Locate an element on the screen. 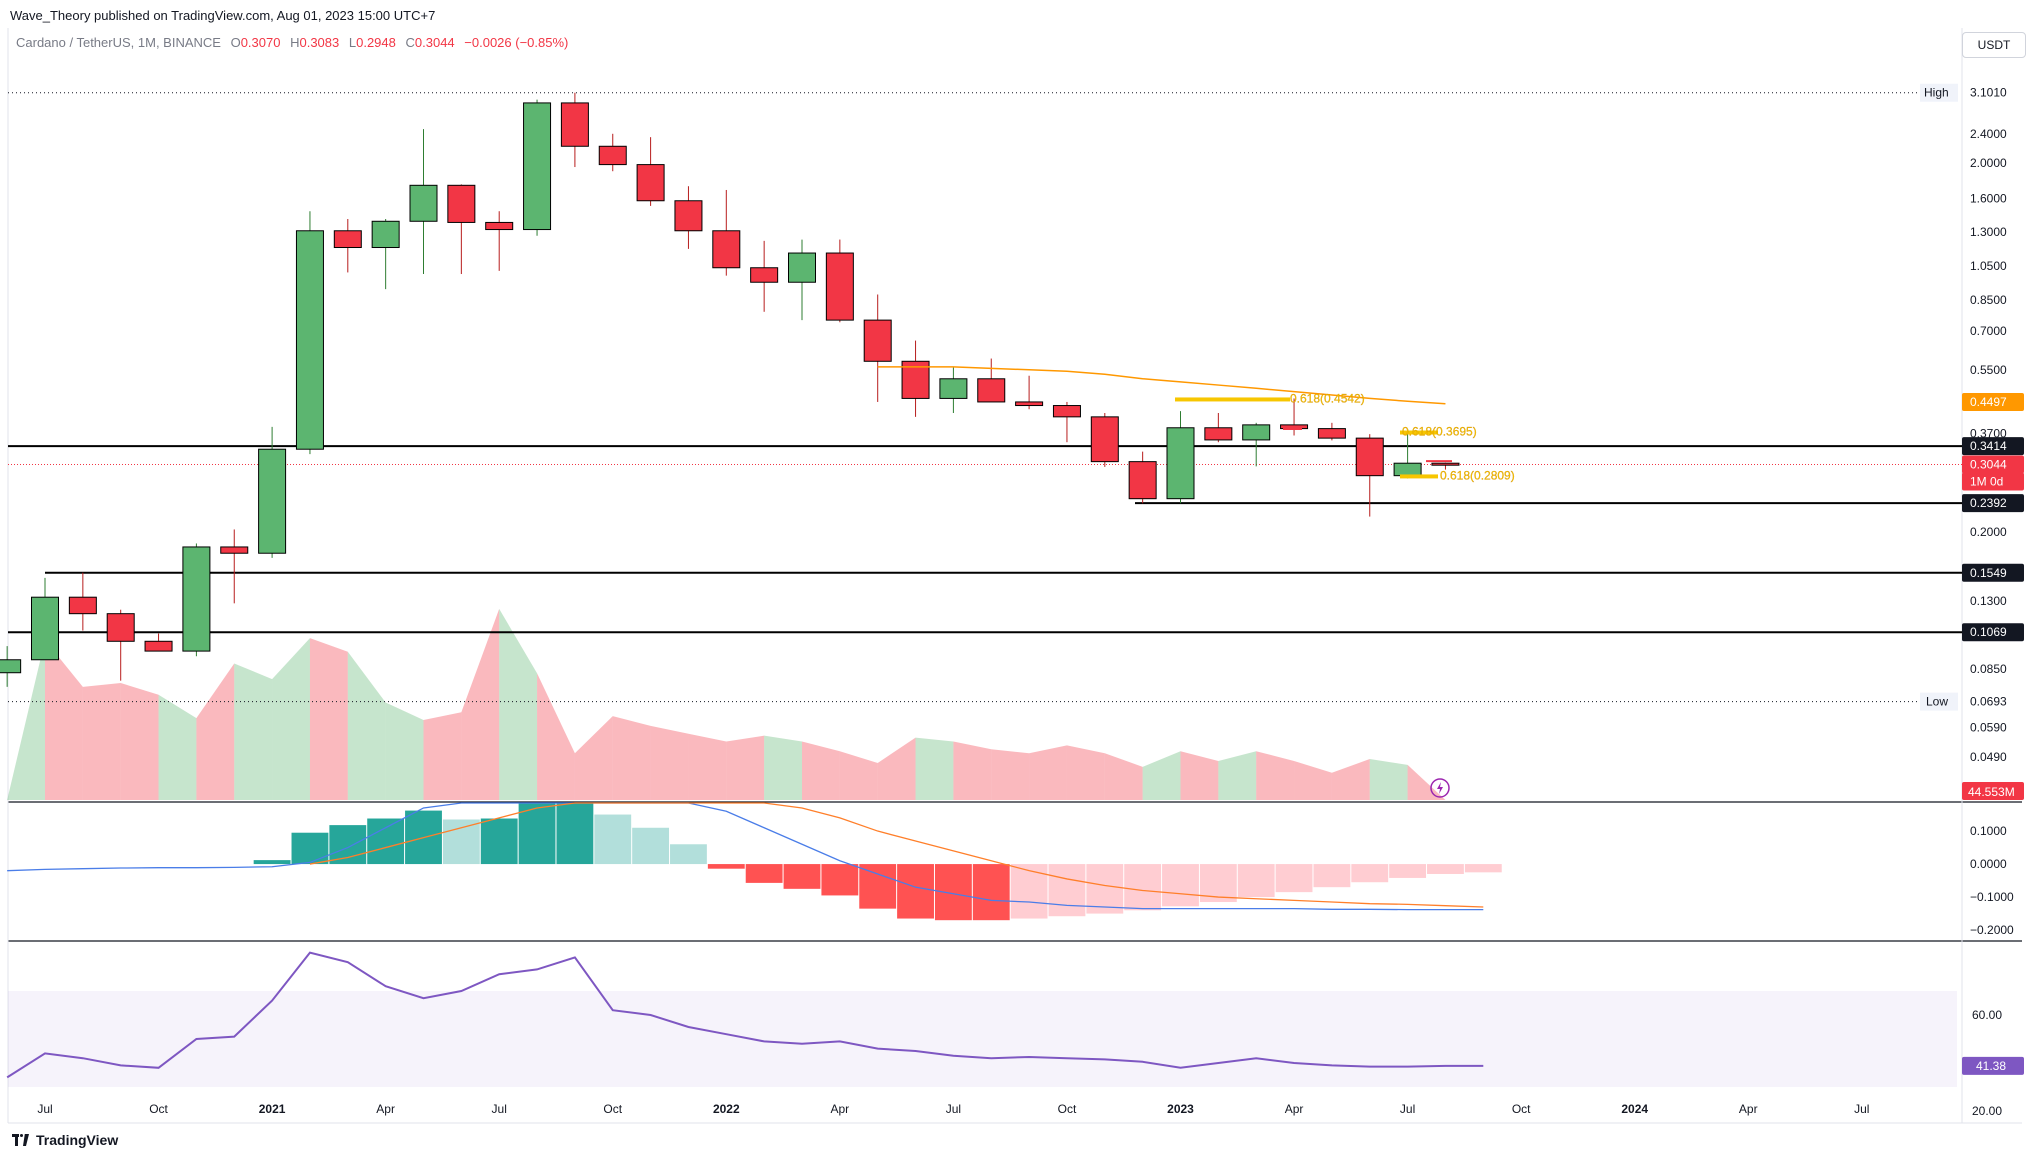 The height and width of the screenshot is (1156, 2035). volume-value-label: 44.553M is located at coordinates (1991, 792).